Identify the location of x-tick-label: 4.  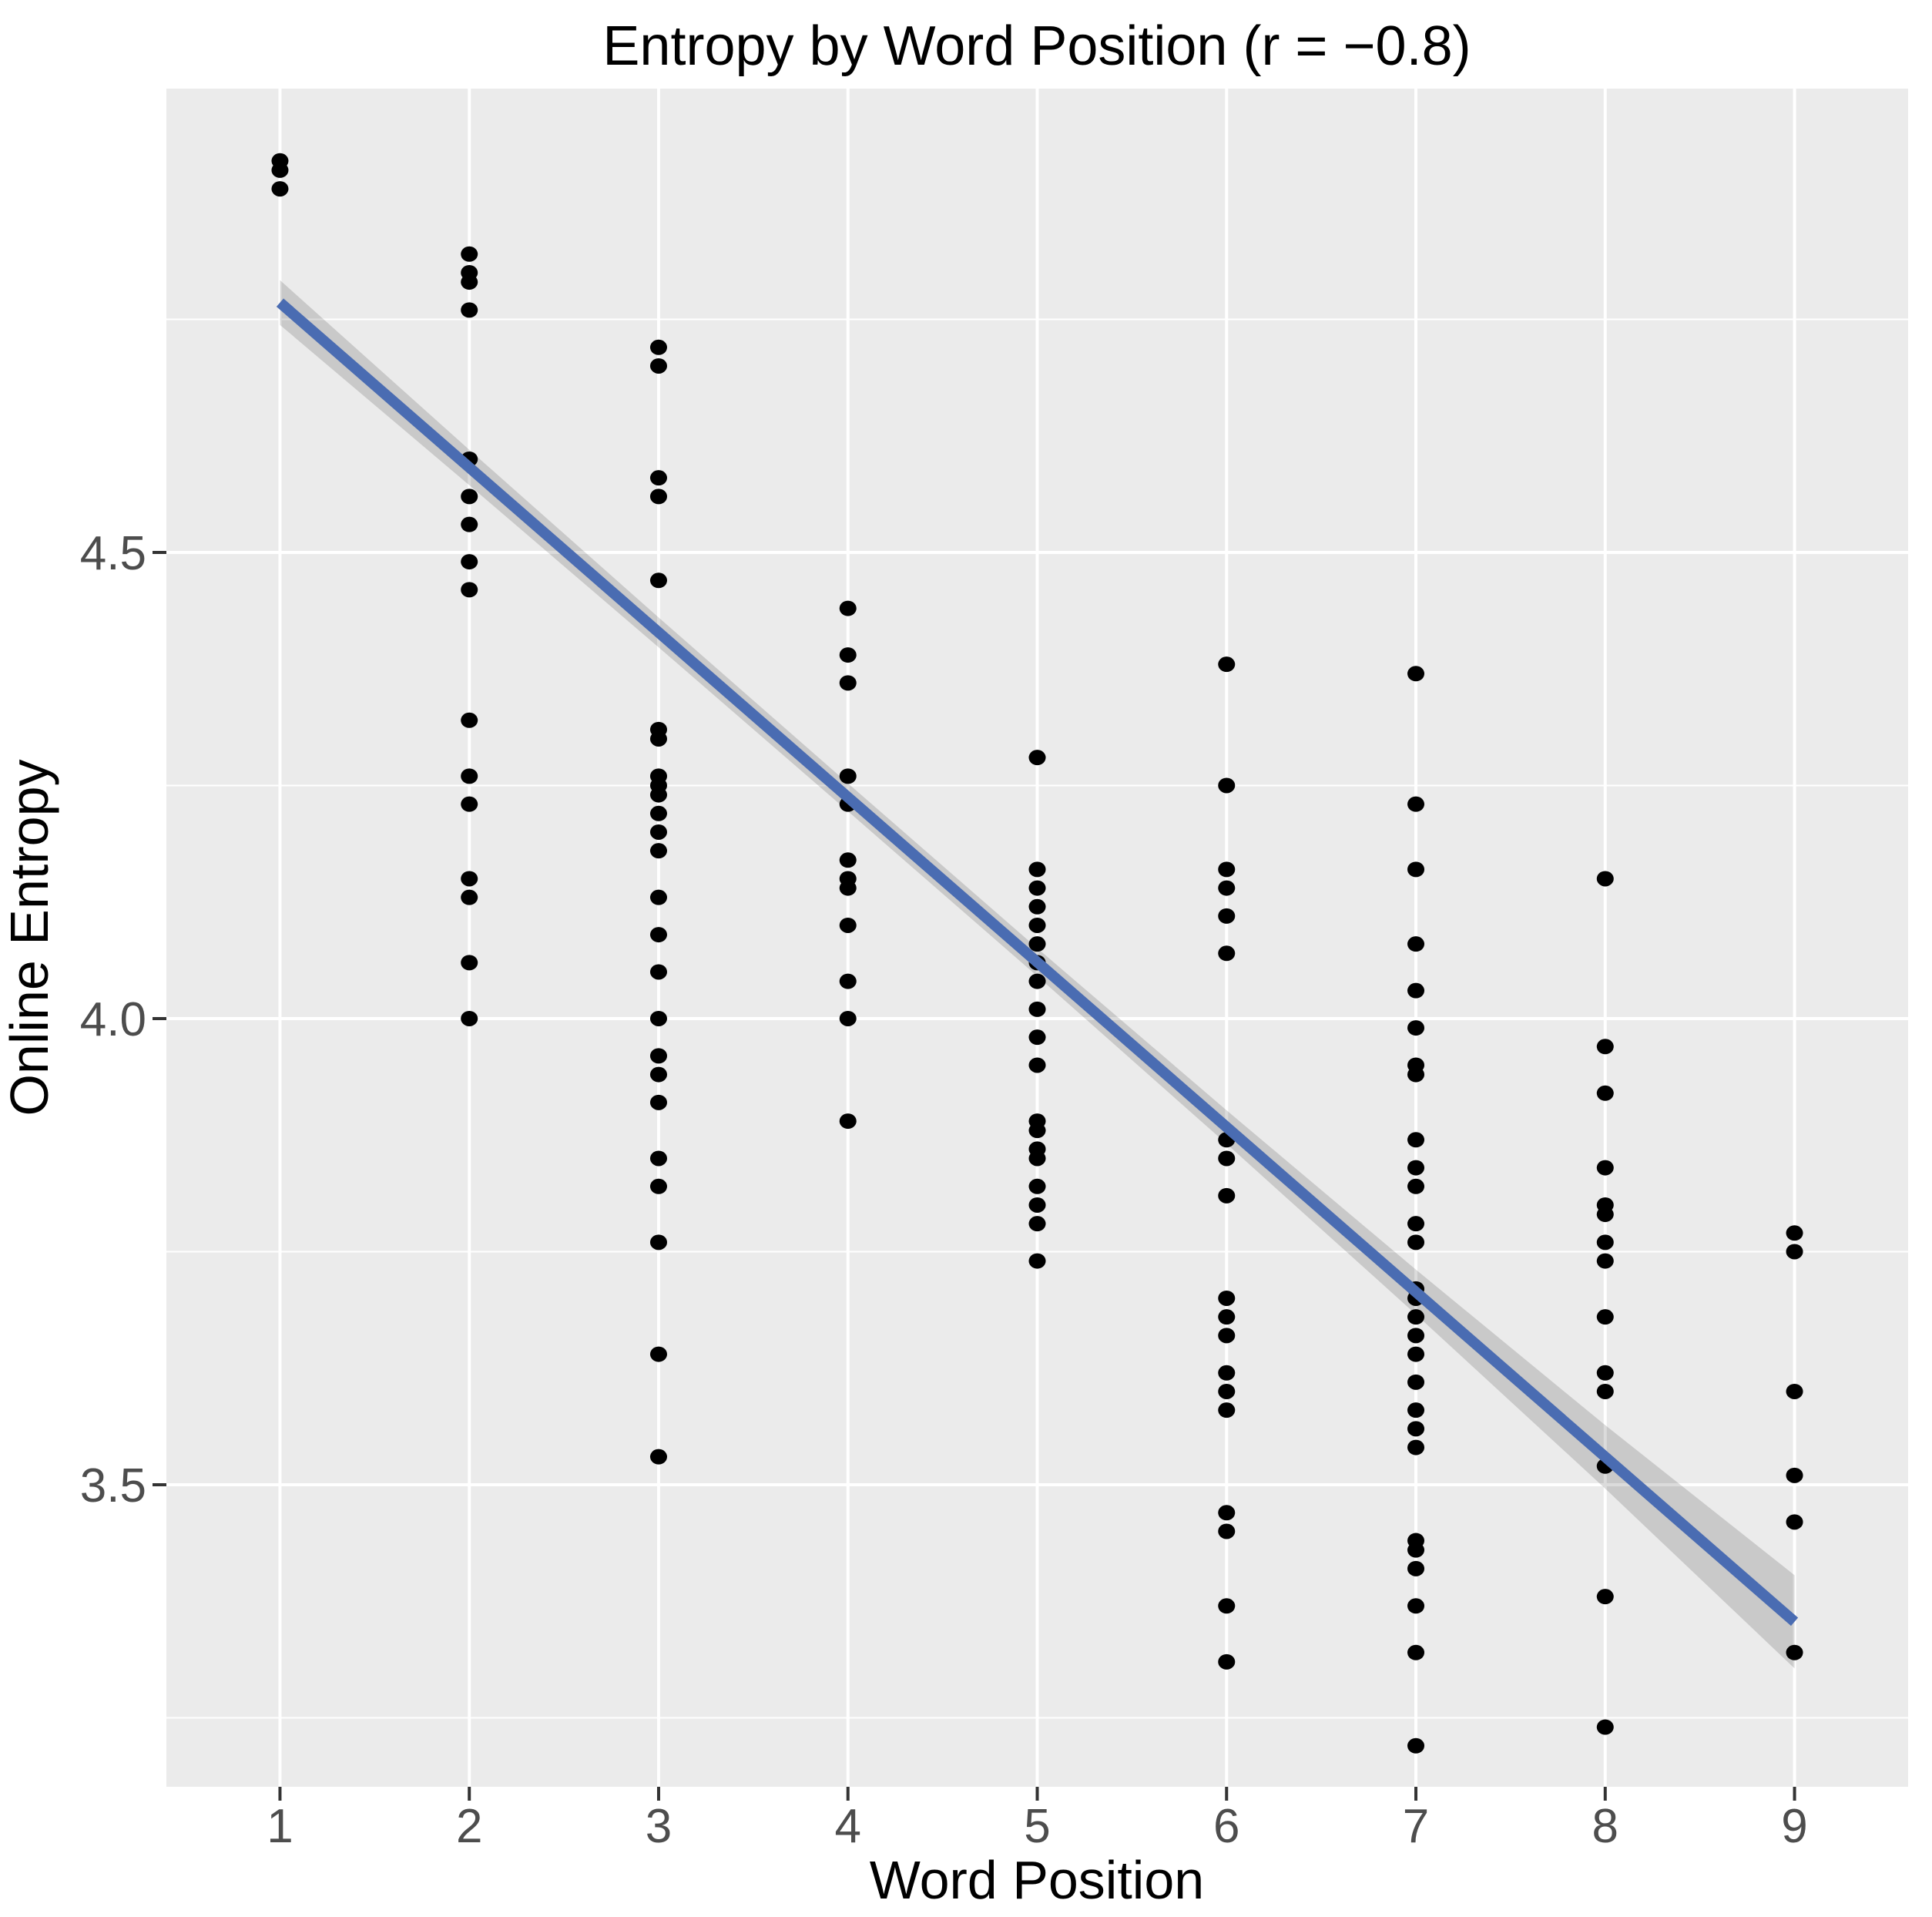
(847, 1826).